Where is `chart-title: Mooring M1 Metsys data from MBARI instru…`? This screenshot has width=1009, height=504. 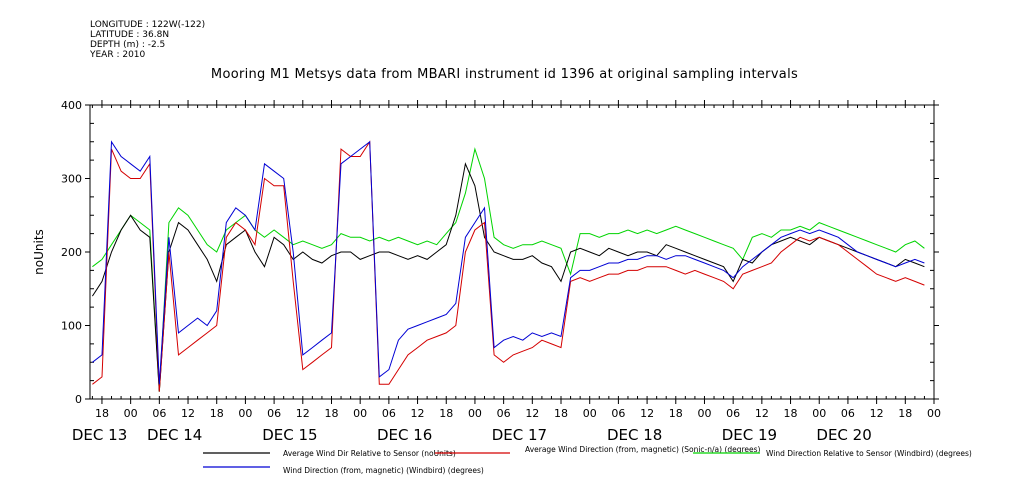 chart-title: Mooring M1 Metsys data from MBARI instru… is located at coordinates (504, 74).